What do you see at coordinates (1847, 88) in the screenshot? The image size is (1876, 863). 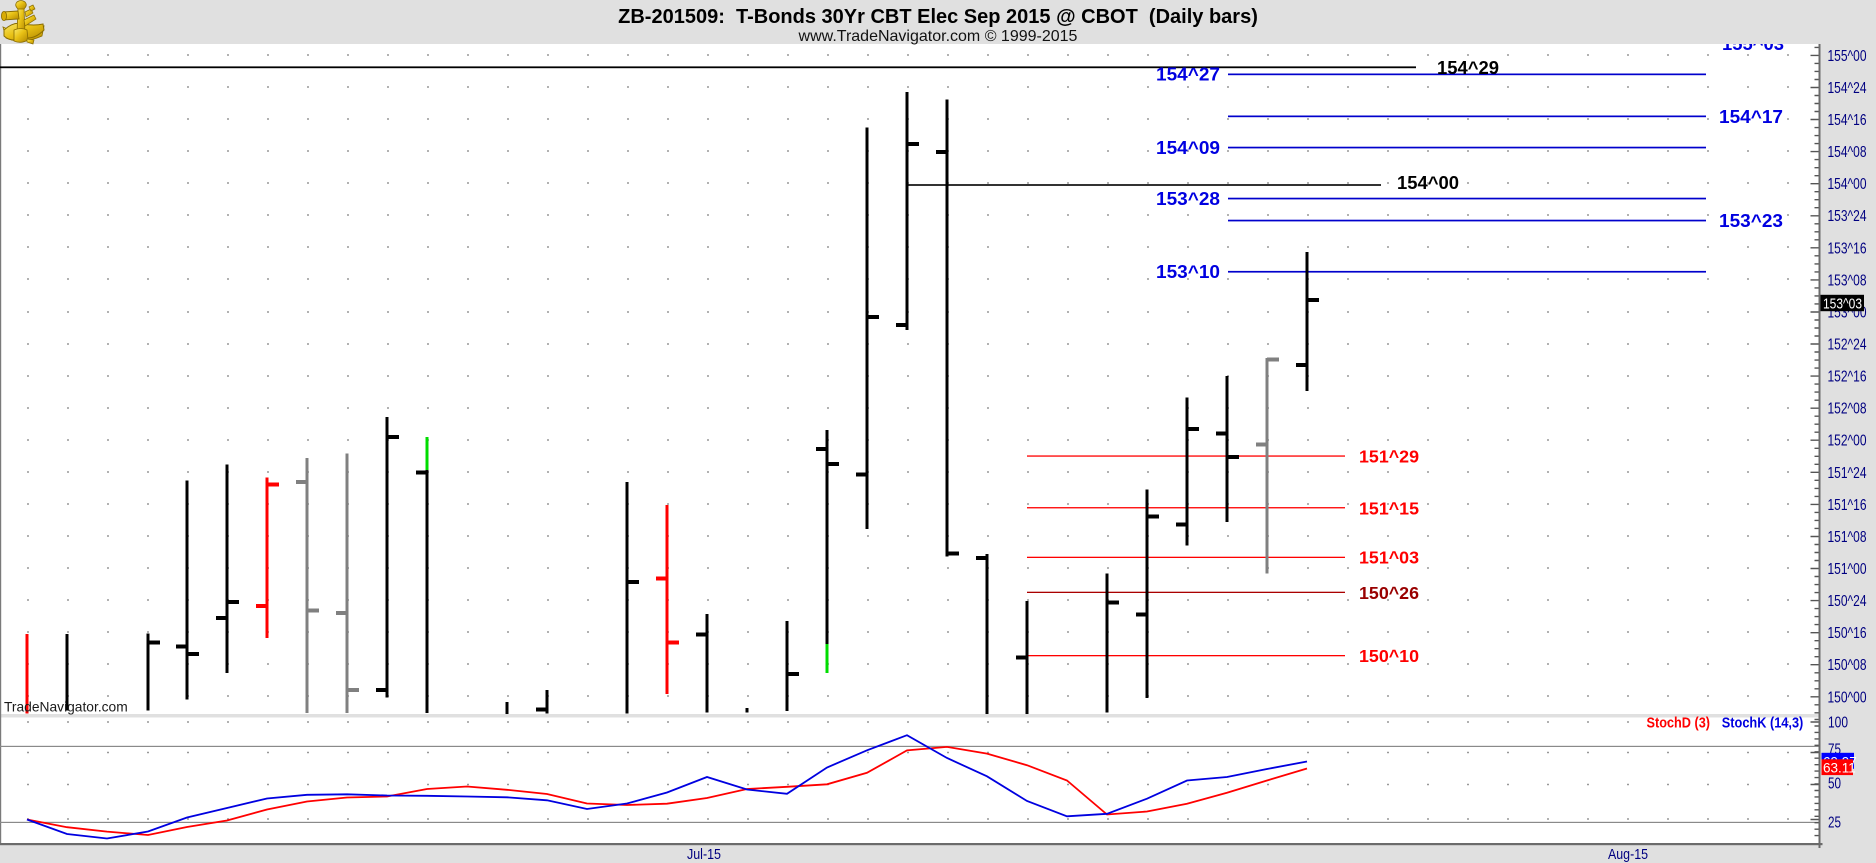 I see `svg-text: 154^24` at bounding box center [1847, 88].